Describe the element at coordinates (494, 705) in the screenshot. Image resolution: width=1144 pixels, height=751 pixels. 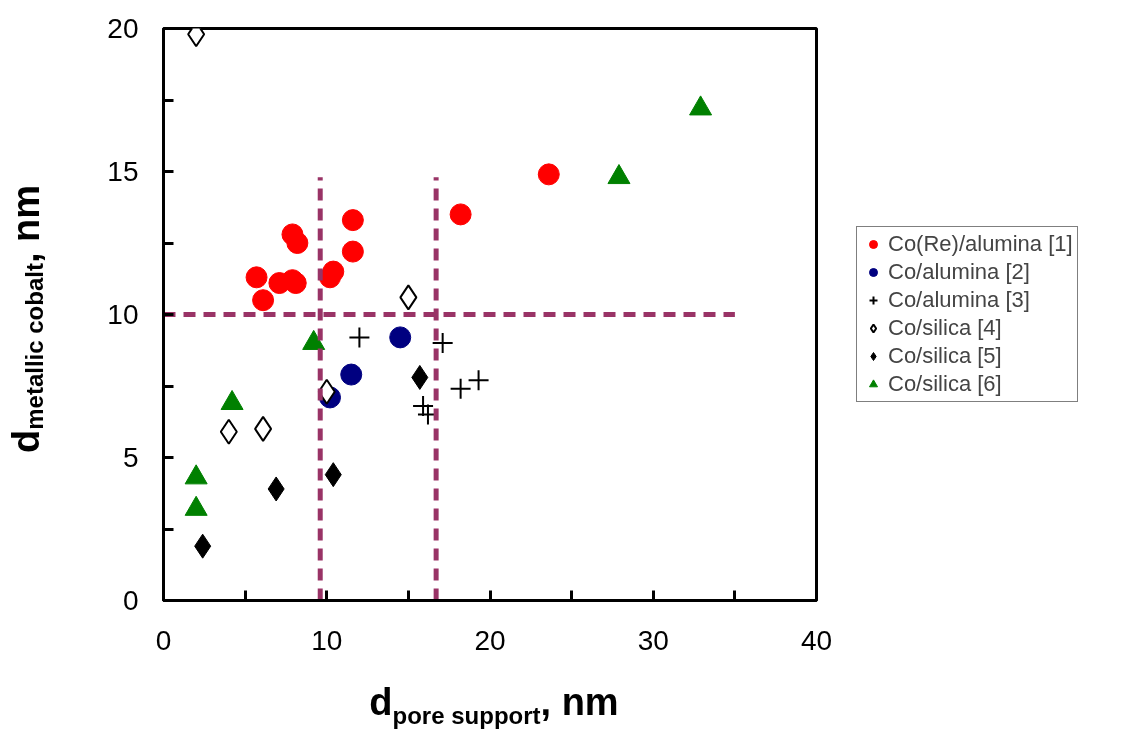
I see `x-axis-title: d$_{pore support}$, nm` at that location.